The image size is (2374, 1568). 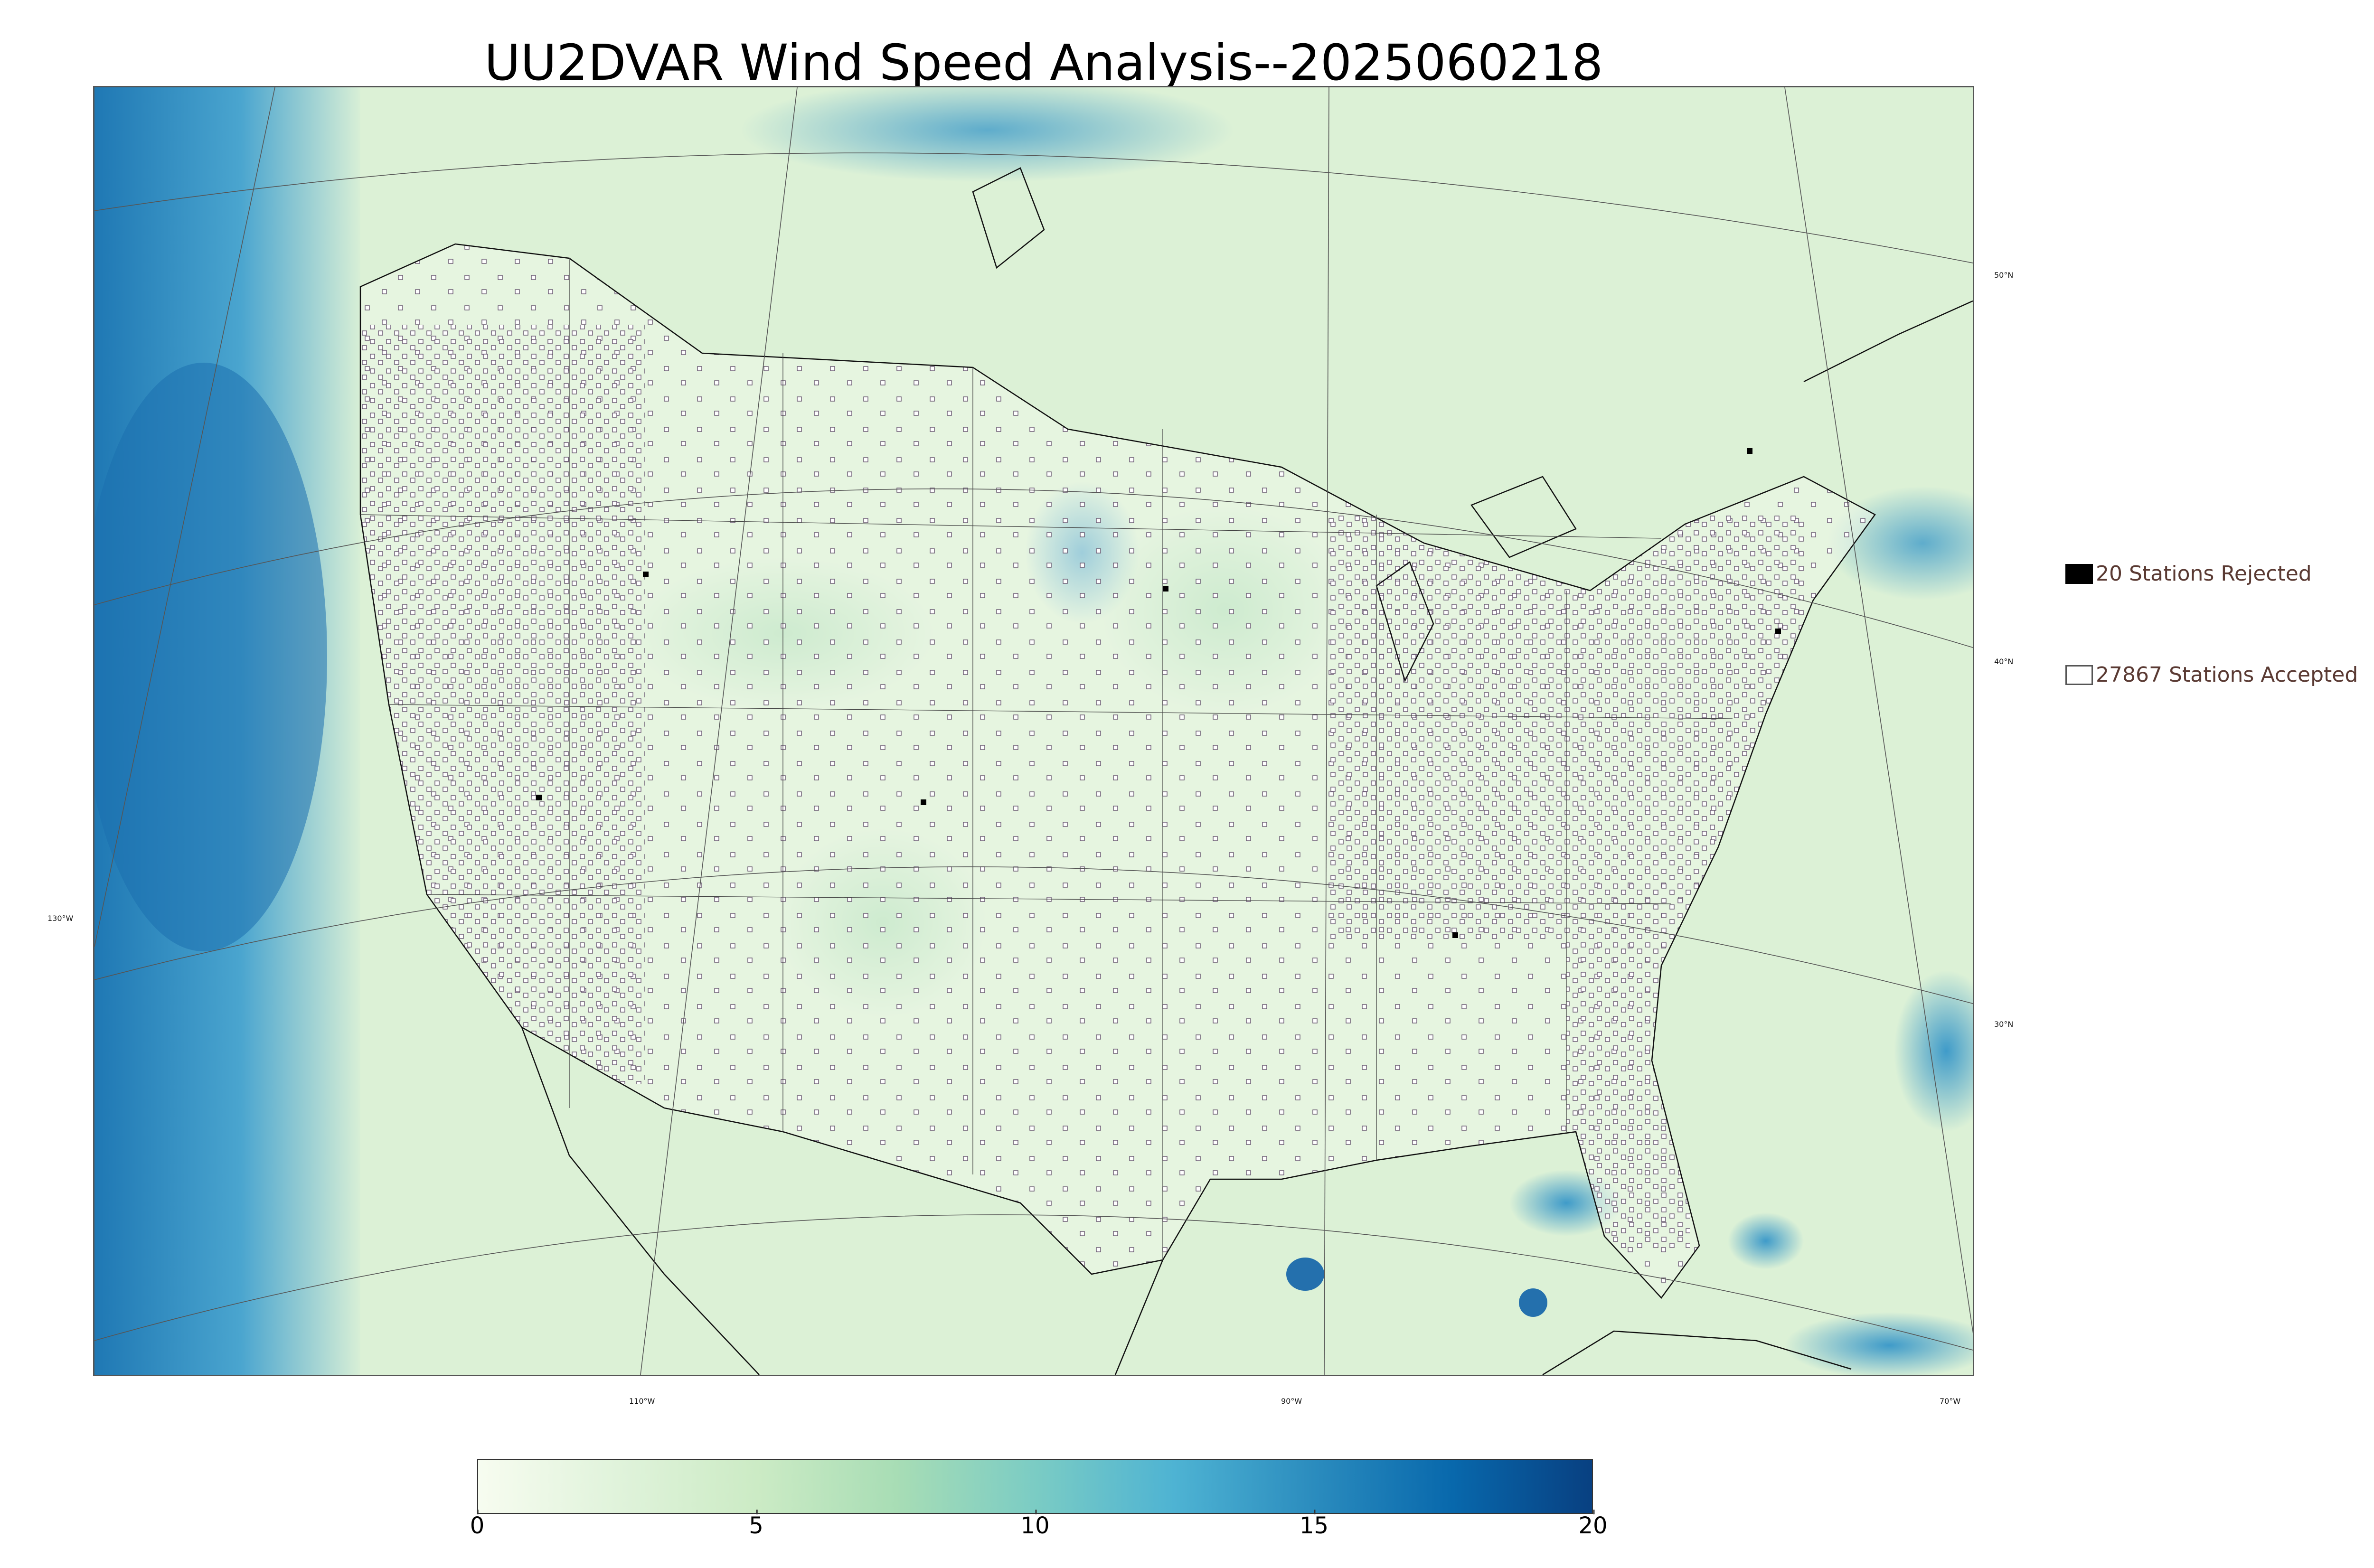 What do you see at coordinates (1035, 1486) in the screenshot?
I see `wind-speed-colorbar` at bounding box center [1035, 1486].